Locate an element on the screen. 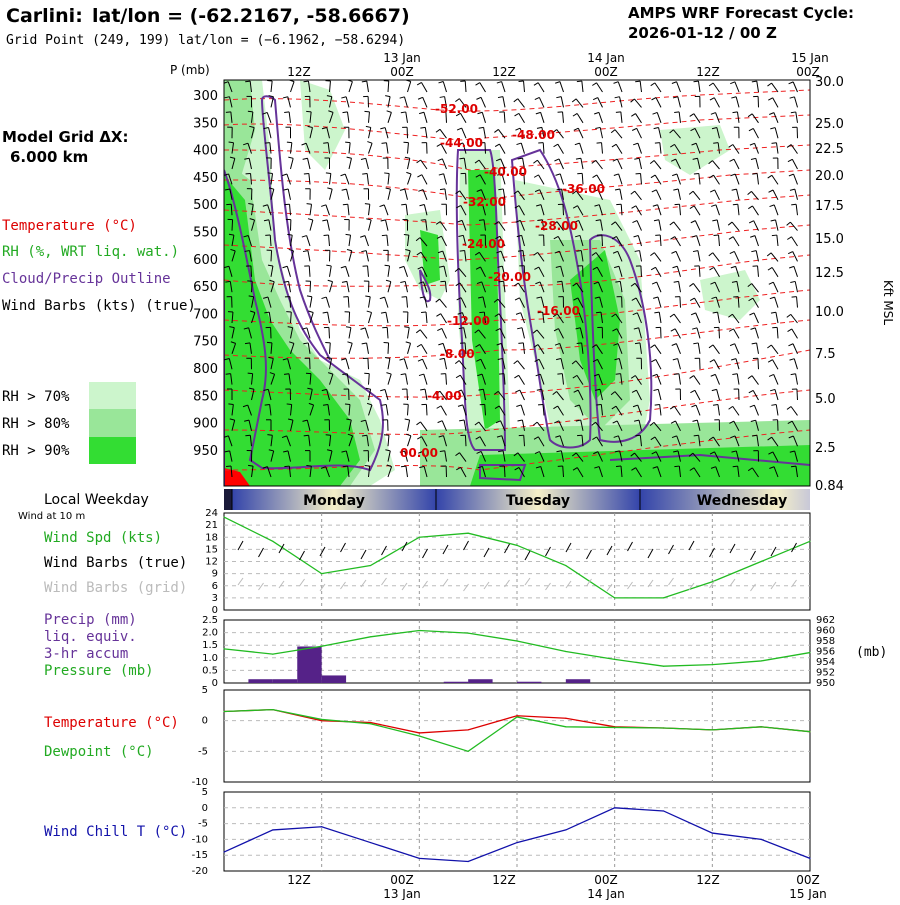 This screenshot has width=900, height=905. temp-ytick: 0 is located at coordinates (205, 721).